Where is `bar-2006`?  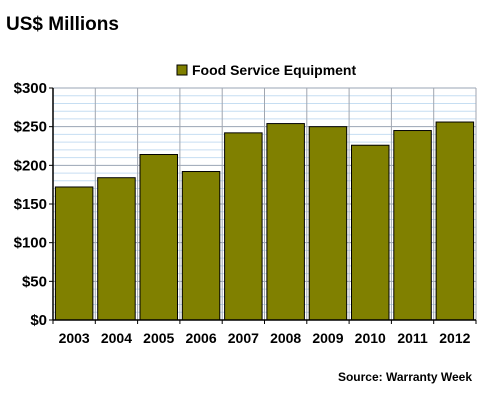
bar-2006 is located at coordinates (201, 246).